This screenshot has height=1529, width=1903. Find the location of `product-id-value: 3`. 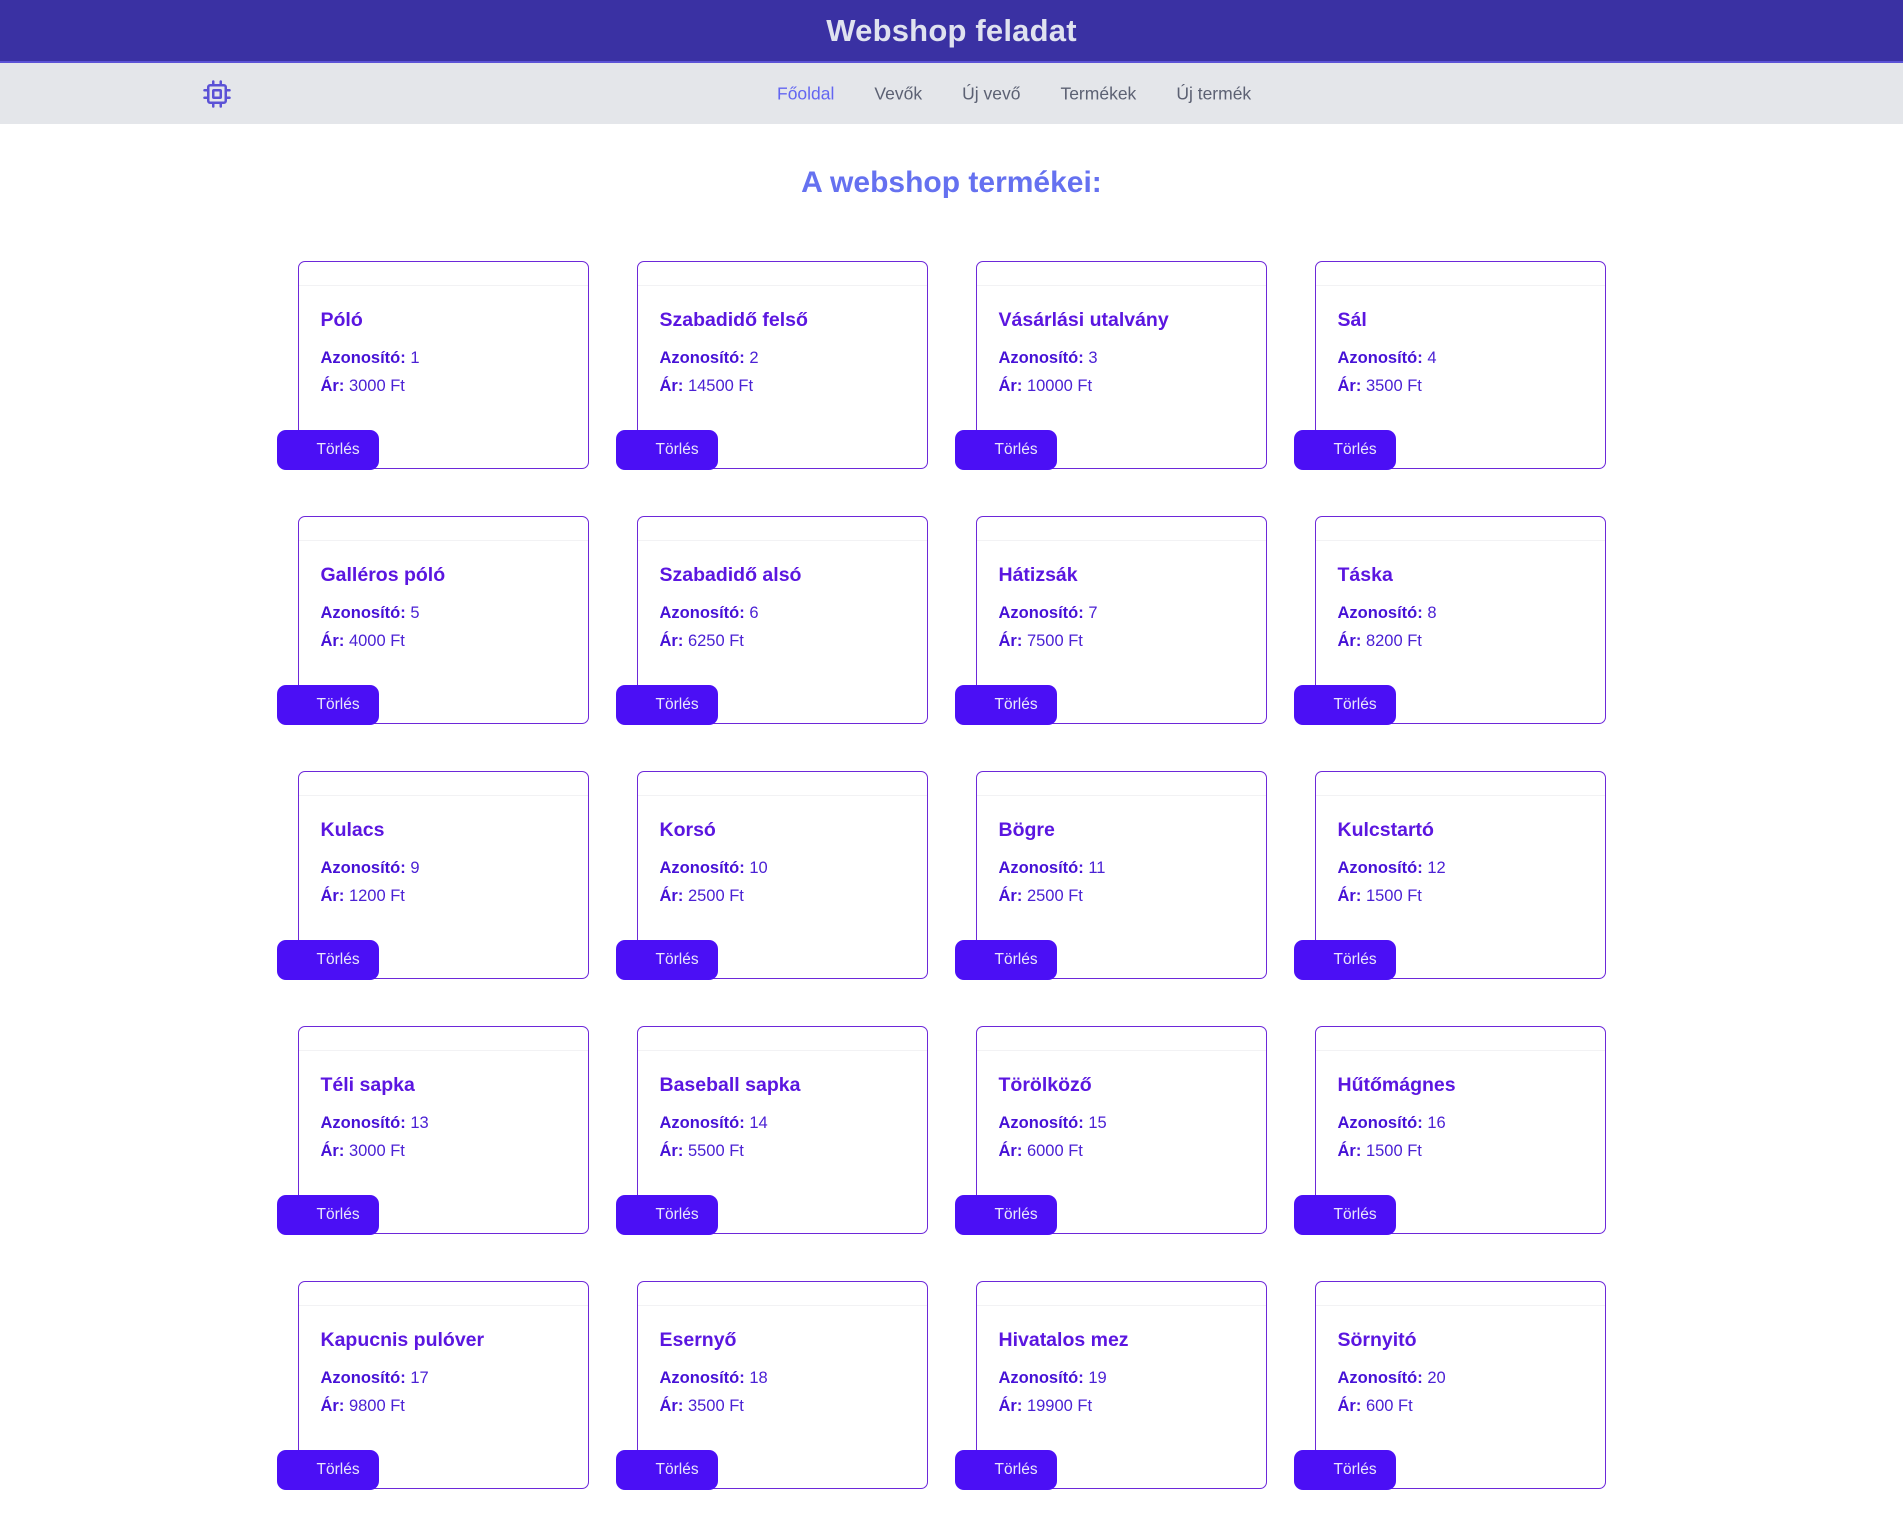

product-id-value: 3 is located at coordinates (1093, 358).